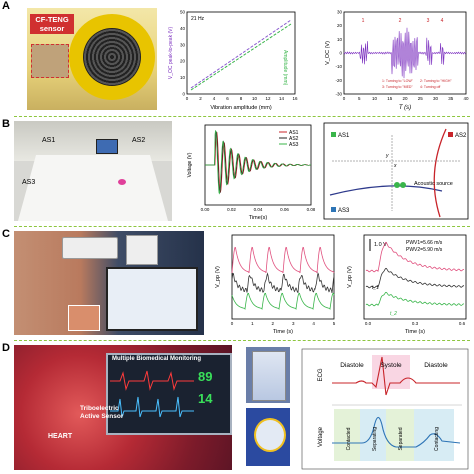  What do you see at coordinates (294, 133) in the screenshot?
I see `chart-b-legend-item: AS1` at bounding box center [294, 133].